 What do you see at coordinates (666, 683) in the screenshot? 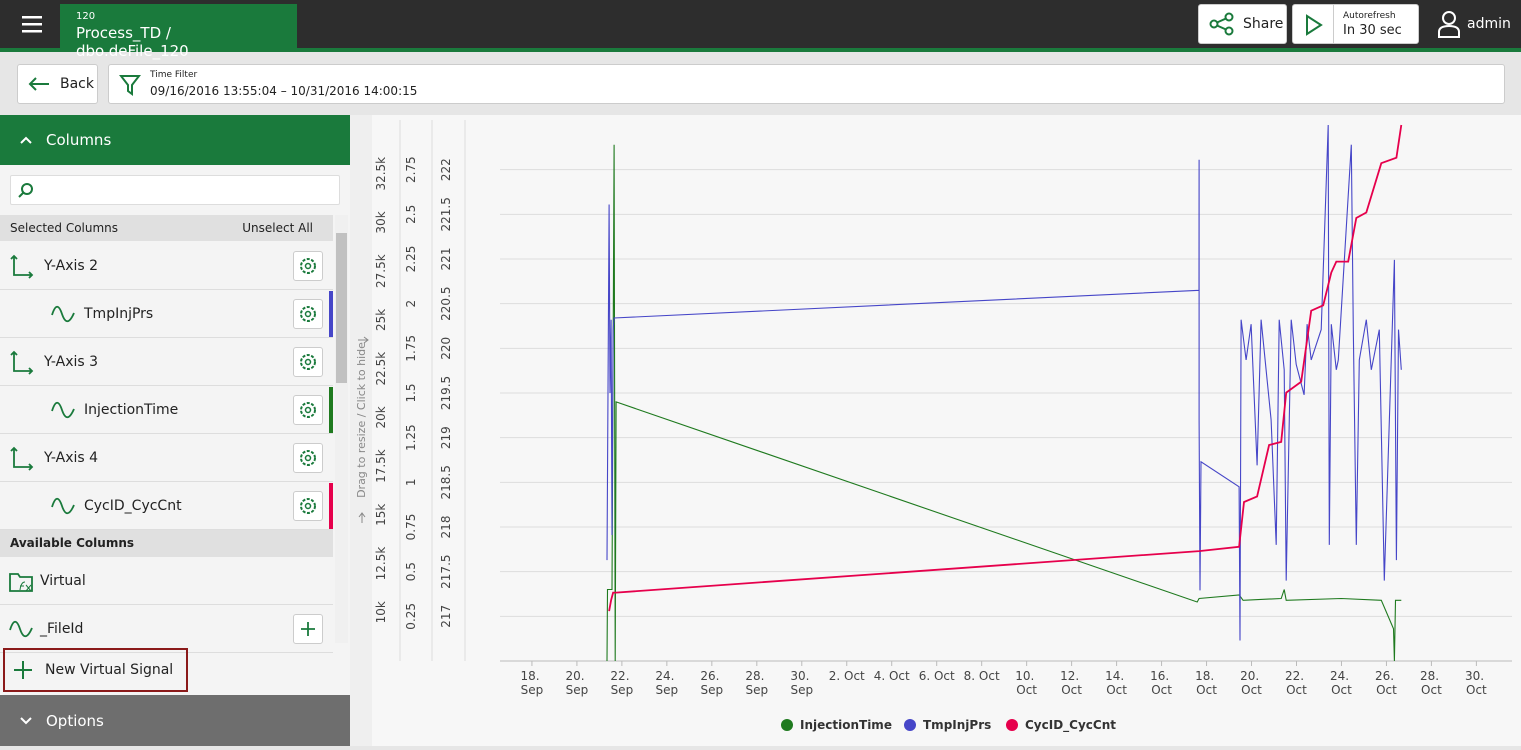
I see `x-tick-label: 24. Sep` at bounding box center [666, 683].